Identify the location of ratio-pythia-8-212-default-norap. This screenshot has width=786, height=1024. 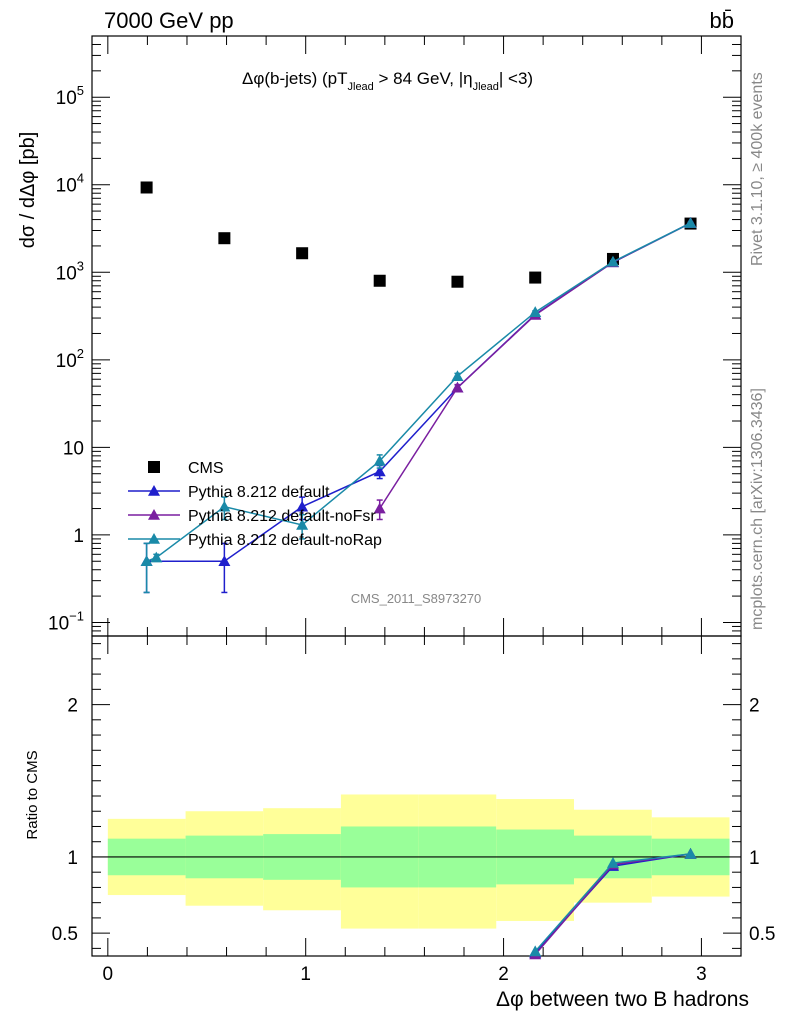
(613, 902).